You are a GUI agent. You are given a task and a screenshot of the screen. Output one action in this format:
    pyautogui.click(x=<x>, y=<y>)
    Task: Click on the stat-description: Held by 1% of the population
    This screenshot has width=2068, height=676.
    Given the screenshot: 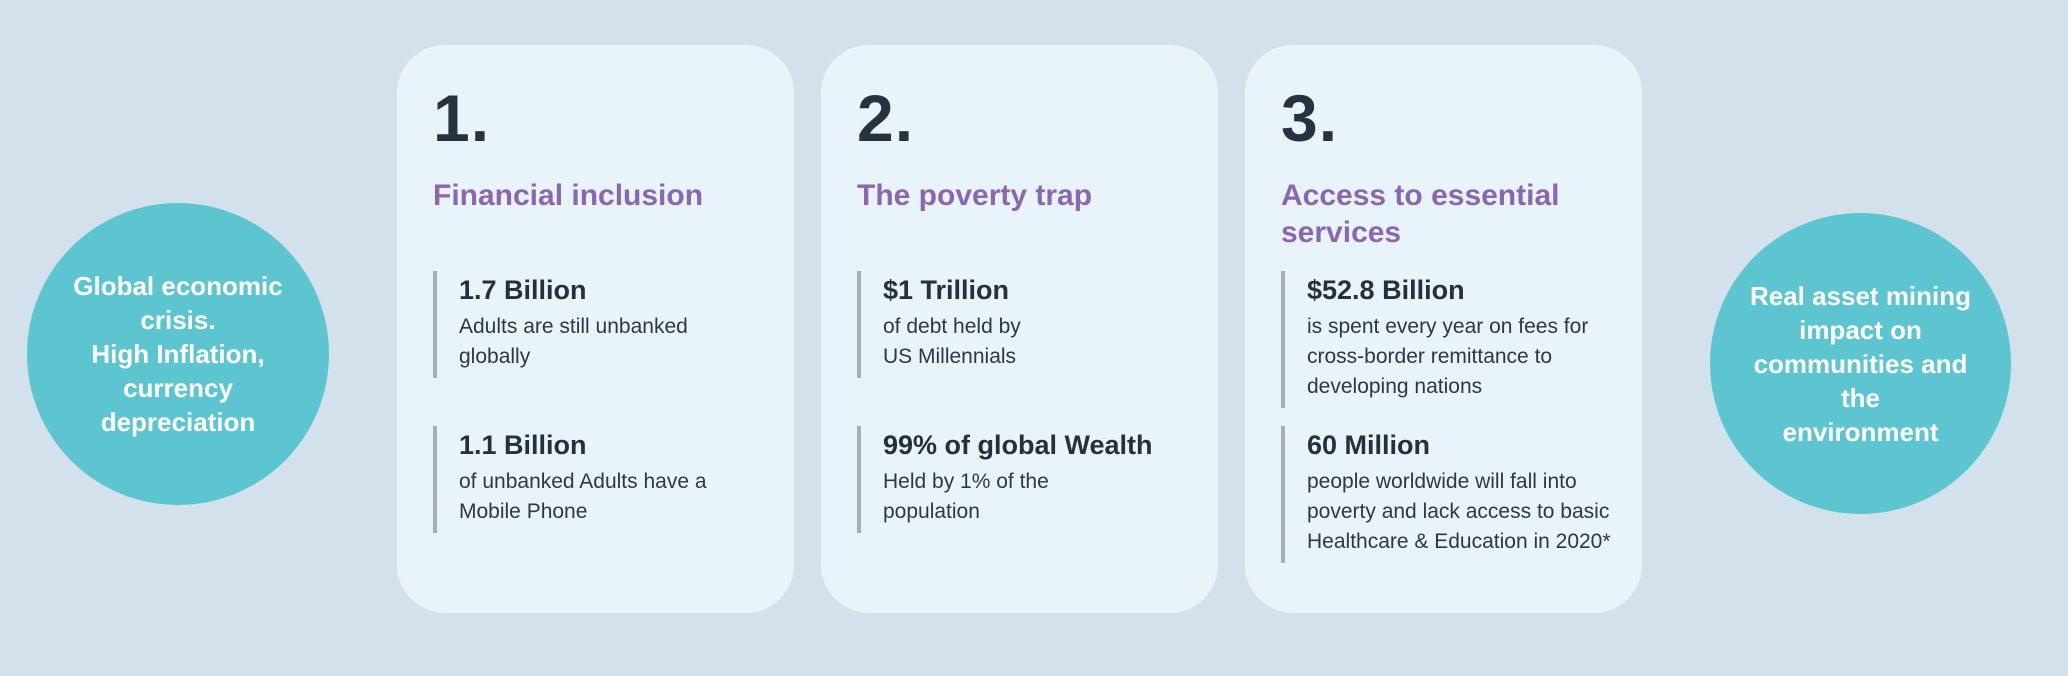 What is the action you would take?
    pyautogui.click(x=966, y=496)
    